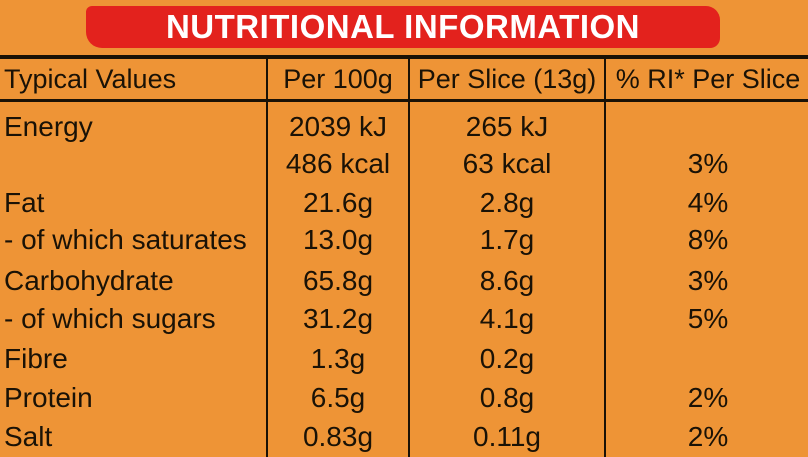  What do you see at coordinates (338, 79) in the screenshot?
I see `header-per-100g: Per 100g` at bounding box center [338, 79].